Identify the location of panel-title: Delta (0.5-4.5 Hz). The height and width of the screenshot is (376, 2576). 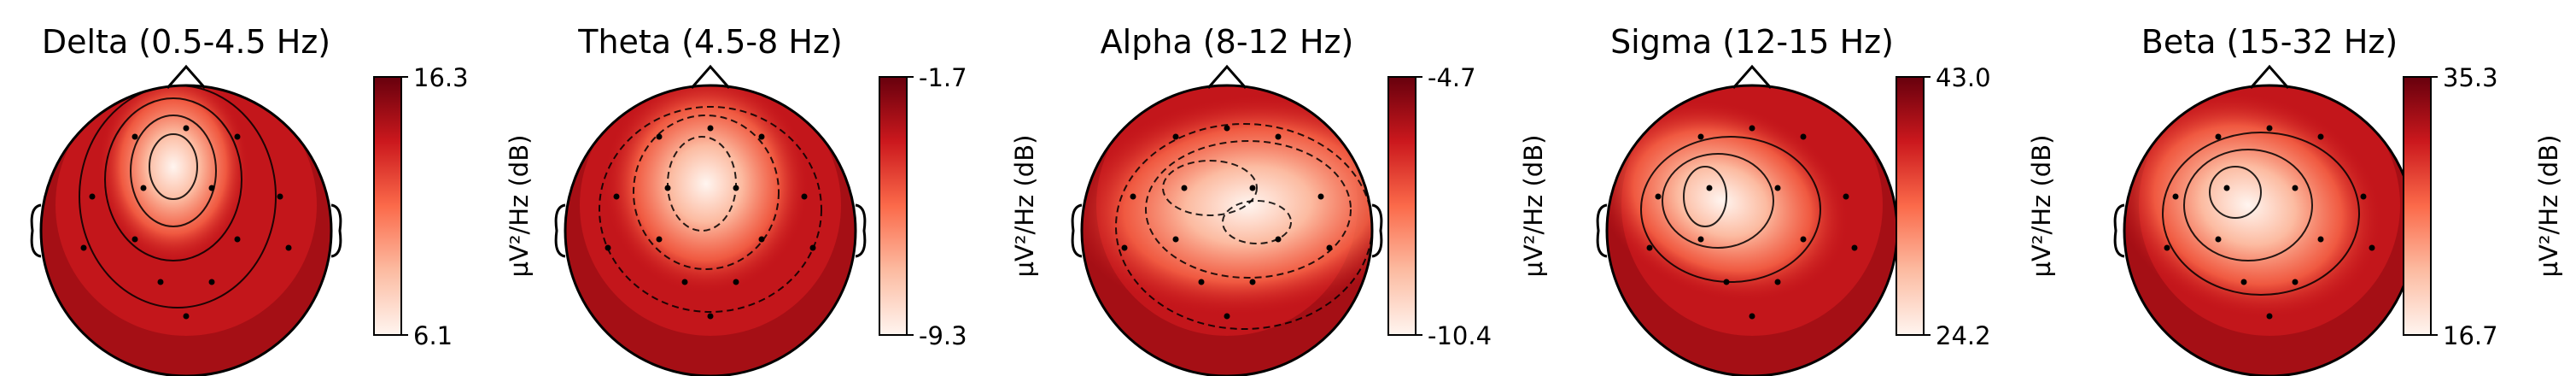
(186, 42).